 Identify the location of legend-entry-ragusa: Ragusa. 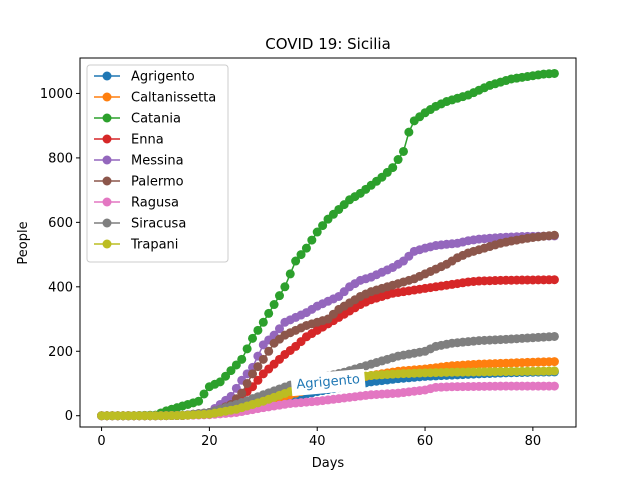
(136, 203).